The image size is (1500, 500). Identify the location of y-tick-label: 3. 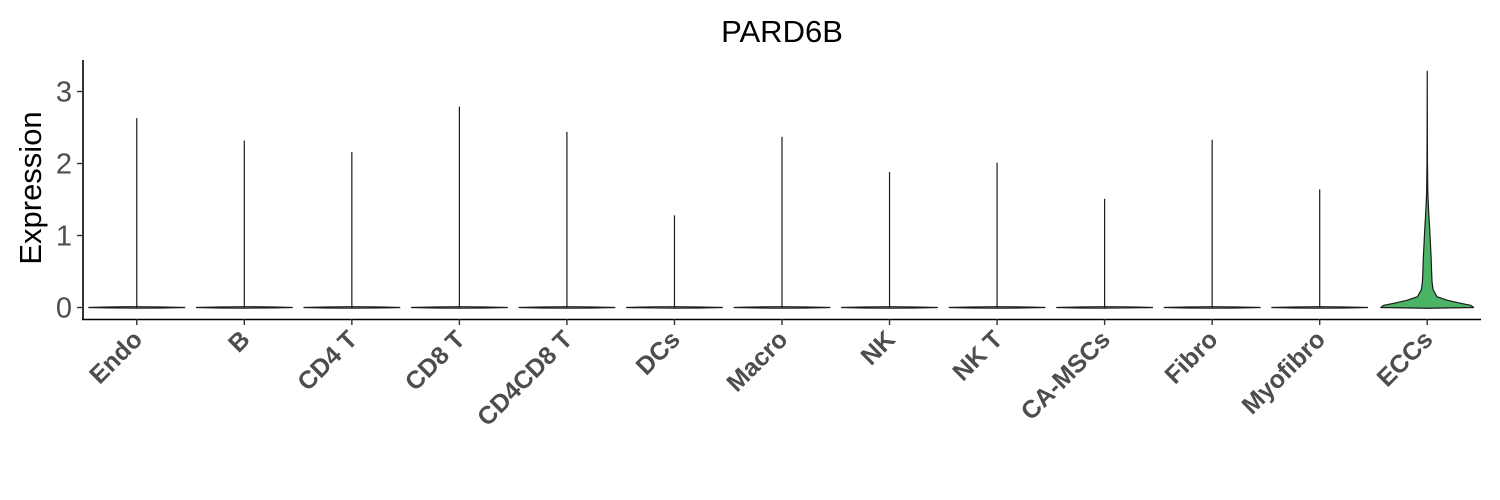
(64, 93).